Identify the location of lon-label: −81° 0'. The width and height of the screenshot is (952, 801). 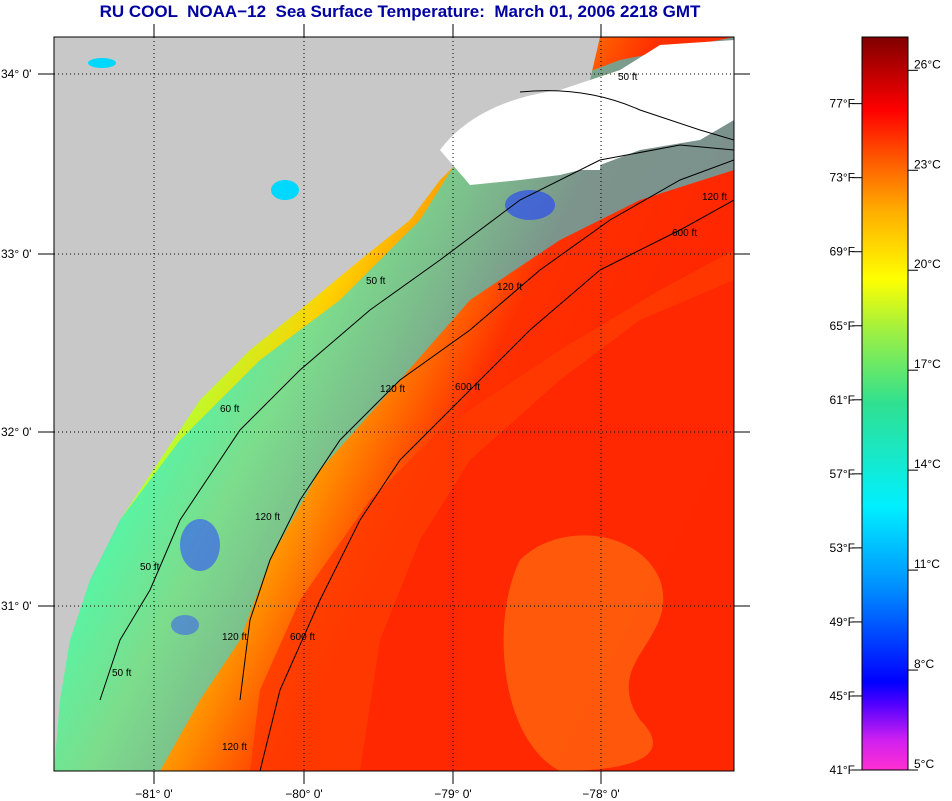
(153, 794).